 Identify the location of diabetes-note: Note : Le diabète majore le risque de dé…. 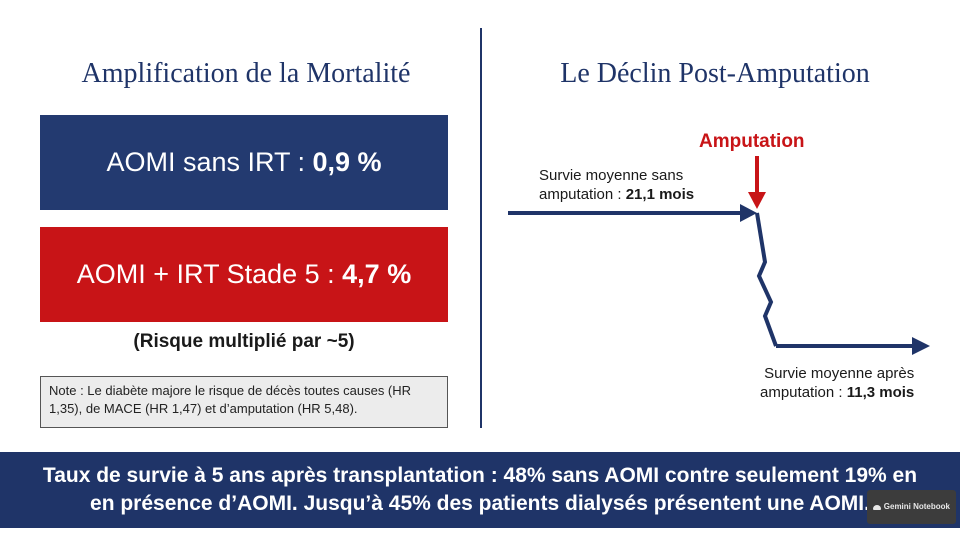
(244, 402).